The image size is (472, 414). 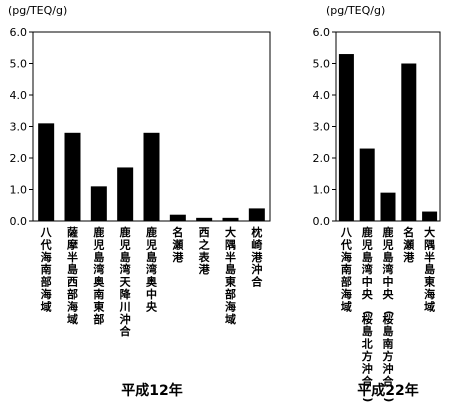 I want to click on period-label: 平成12年, so click(x=151, y=390).